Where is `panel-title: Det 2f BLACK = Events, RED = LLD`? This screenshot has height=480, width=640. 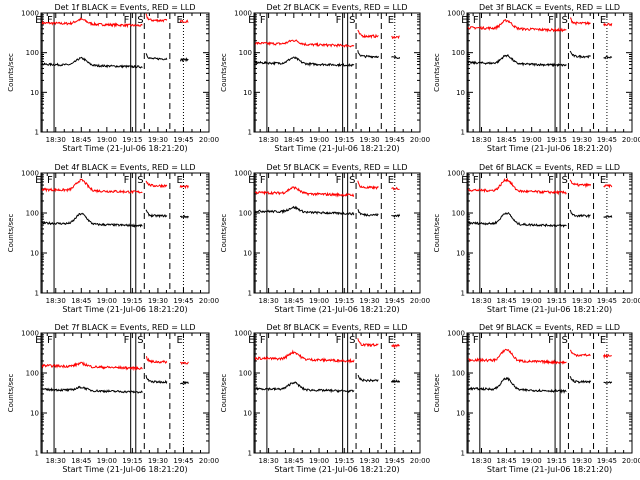 panel-title: Det 2f BLACK = Events, RED = LLD is located at coordinates (336, 7).